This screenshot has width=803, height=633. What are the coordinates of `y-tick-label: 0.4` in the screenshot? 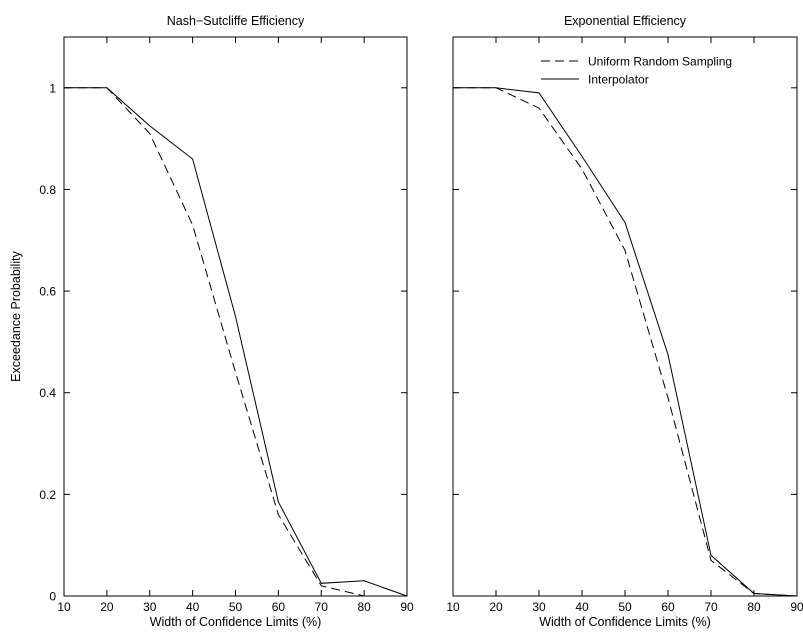 It's located at (47, 393).